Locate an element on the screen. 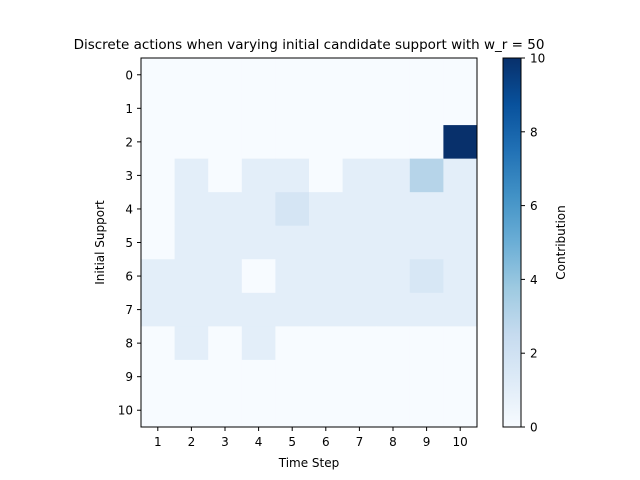  x-tick-label: 7 is located at coordinates (360, 442).